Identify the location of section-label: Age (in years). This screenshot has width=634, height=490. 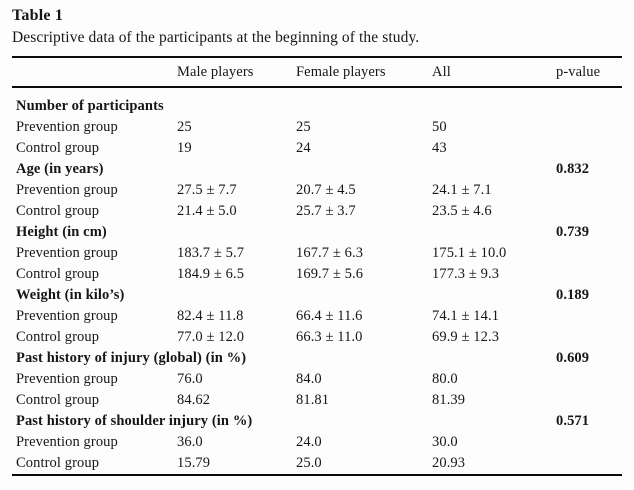
(60, 169).